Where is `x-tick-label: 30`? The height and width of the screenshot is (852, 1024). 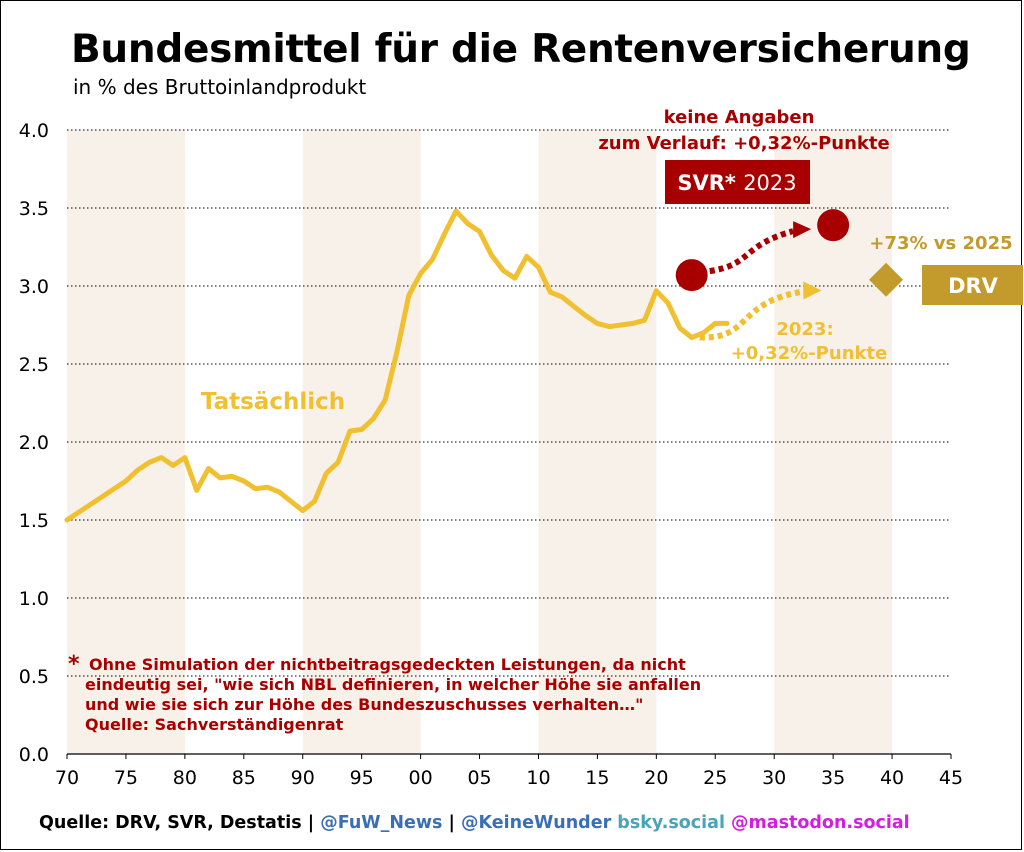
x-tick-label: 30 is located at coordinates (774, 778).